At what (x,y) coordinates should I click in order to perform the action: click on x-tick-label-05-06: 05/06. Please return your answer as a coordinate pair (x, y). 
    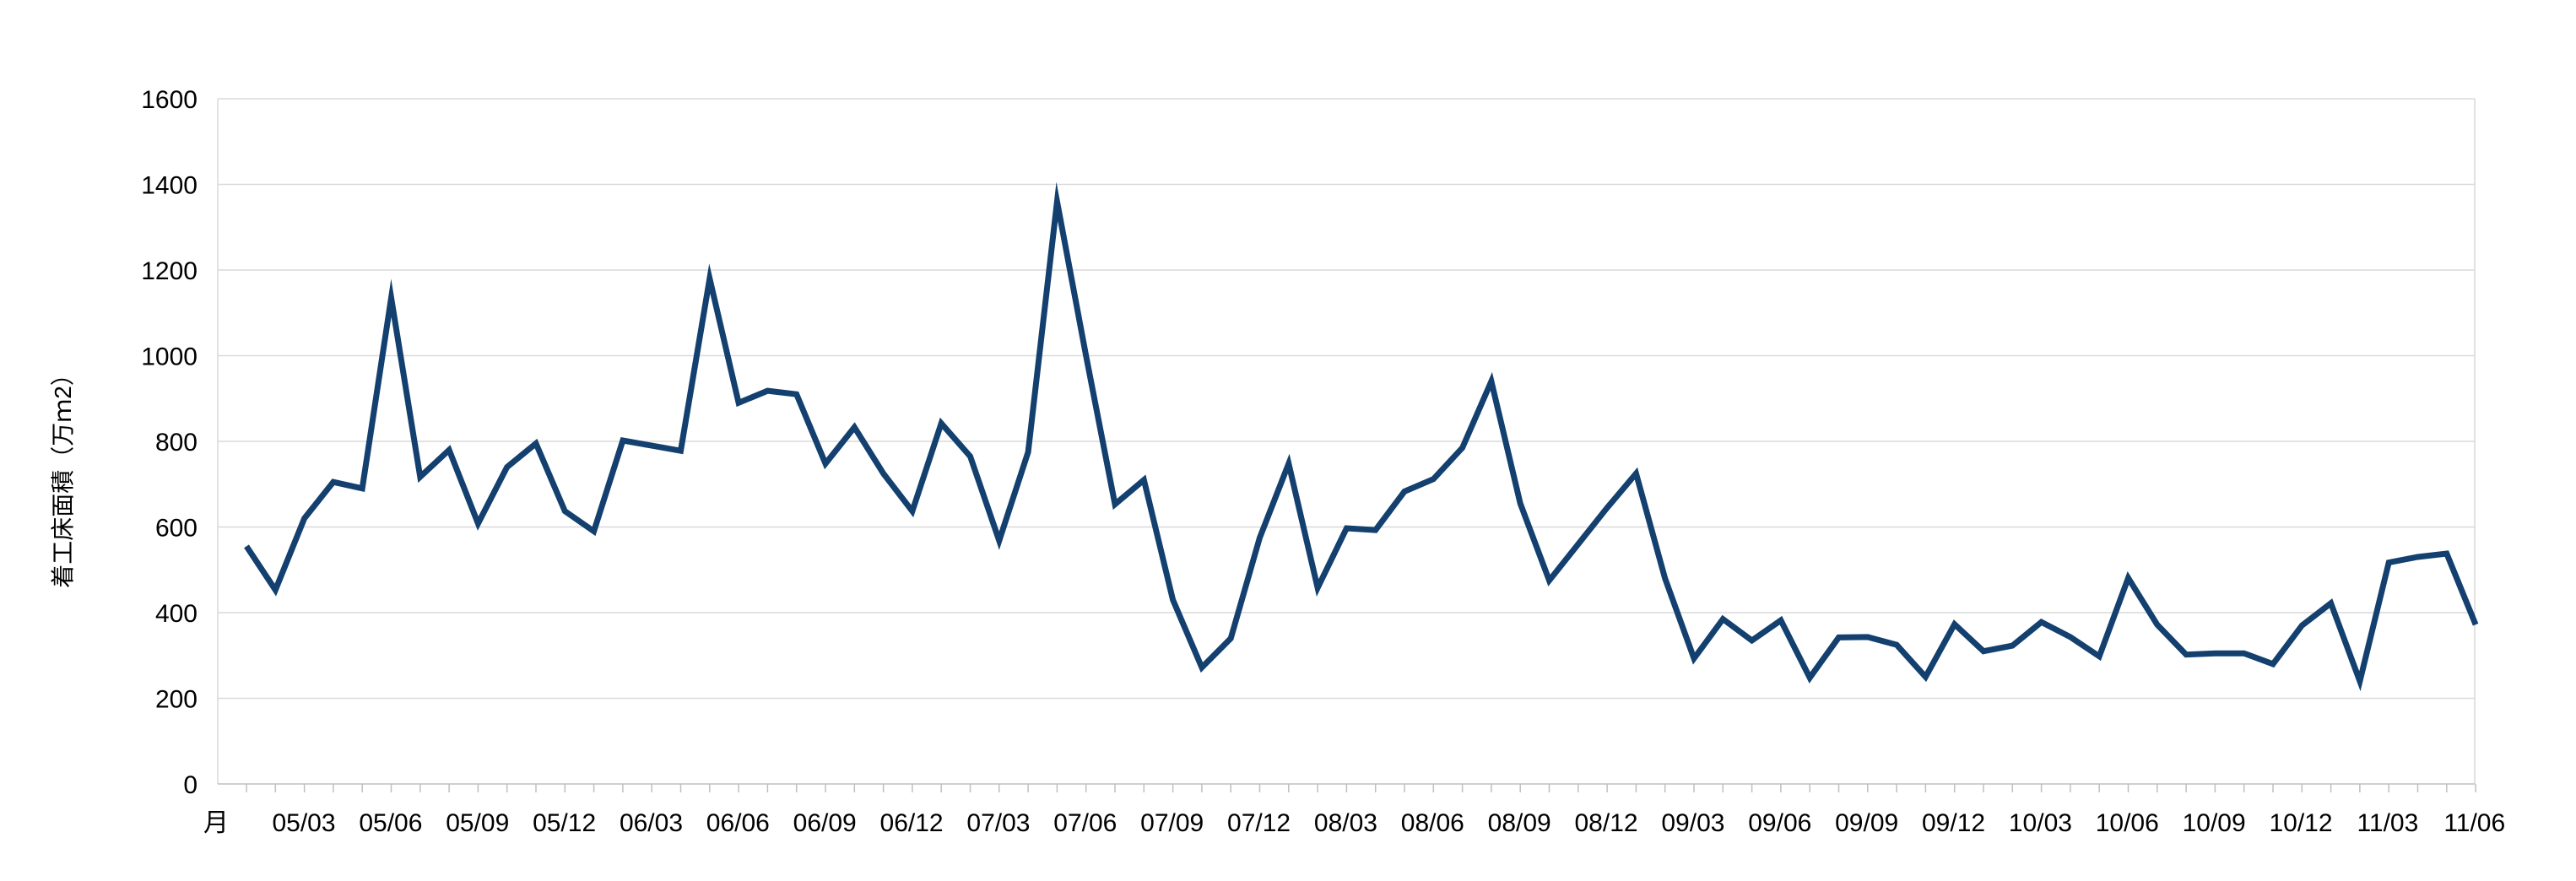
    Looking at the image, I should click on (390, 823).